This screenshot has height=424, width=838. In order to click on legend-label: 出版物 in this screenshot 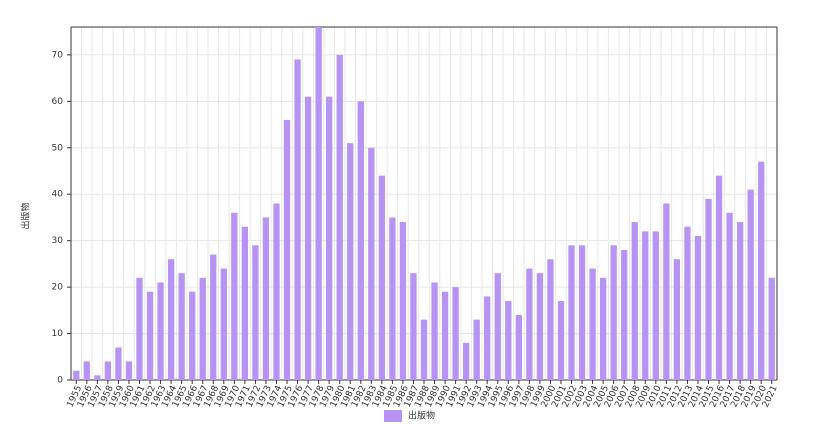, I will do `click(421, 416)`.